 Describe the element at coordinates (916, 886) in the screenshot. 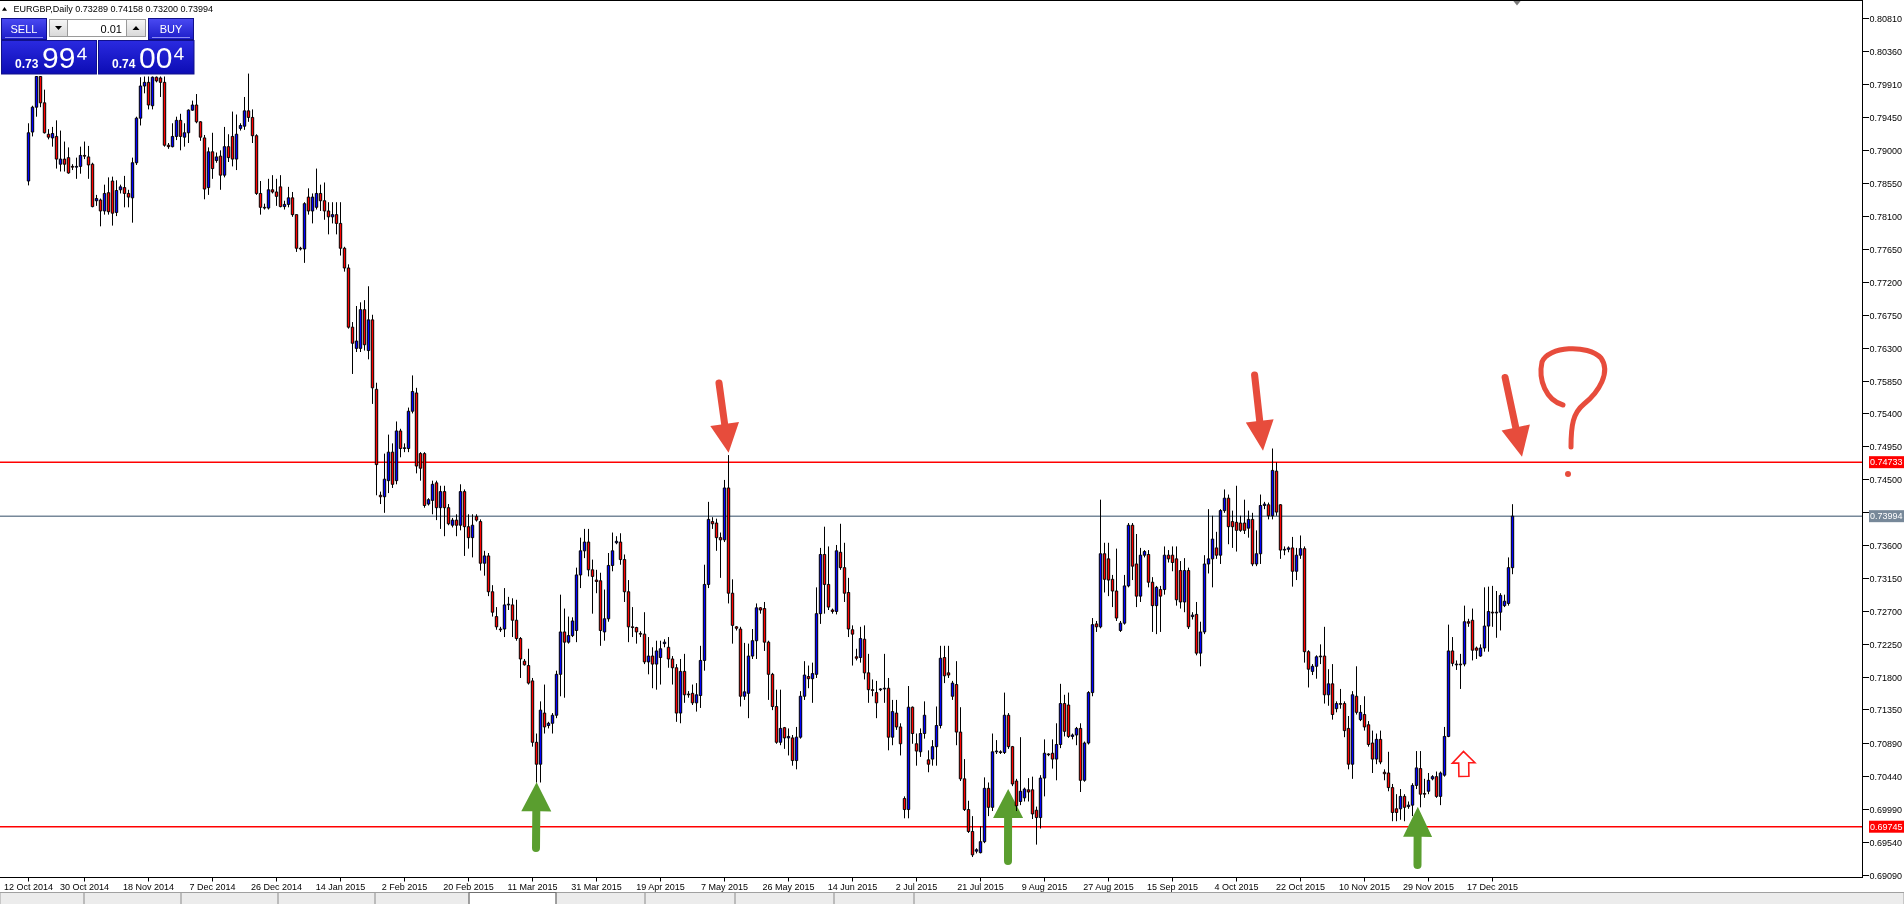

I see `x-tick-label: 2 Jul 2015` at that location.